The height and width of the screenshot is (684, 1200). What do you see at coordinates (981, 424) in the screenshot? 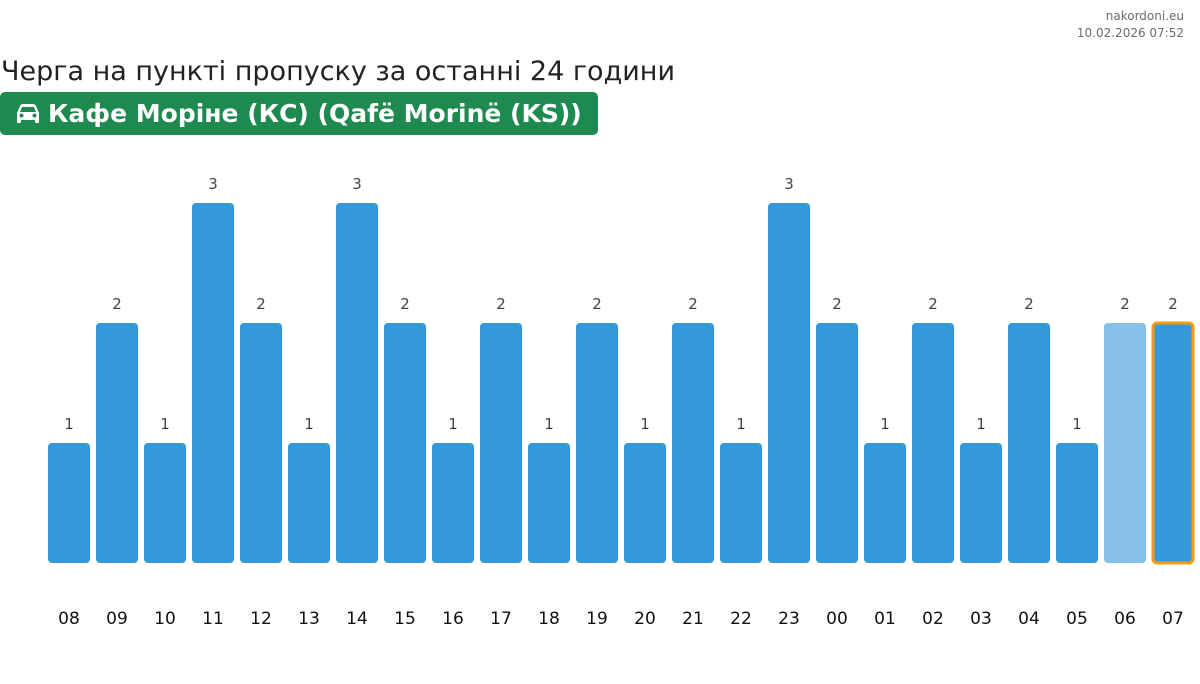
I see `data-label-03: 1` at bounding box center [981, 424].